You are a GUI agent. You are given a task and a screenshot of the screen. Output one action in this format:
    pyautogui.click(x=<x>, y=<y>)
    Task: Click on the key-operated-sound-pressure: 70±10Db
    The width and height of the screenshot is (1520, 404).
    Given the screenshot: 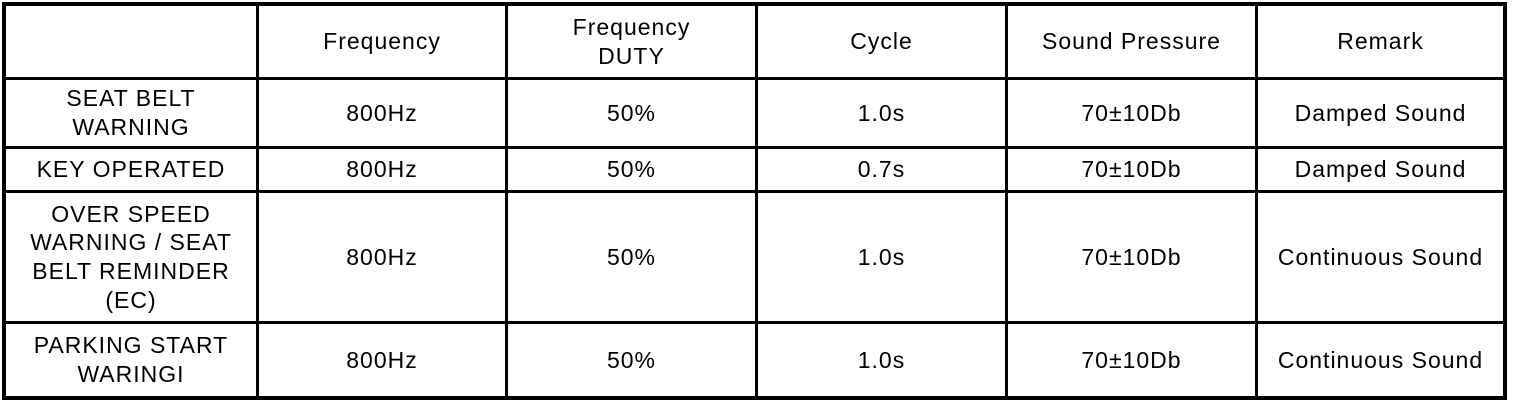 What is the action you would take?
    pyautogui.click(x=1131, y=169)
    